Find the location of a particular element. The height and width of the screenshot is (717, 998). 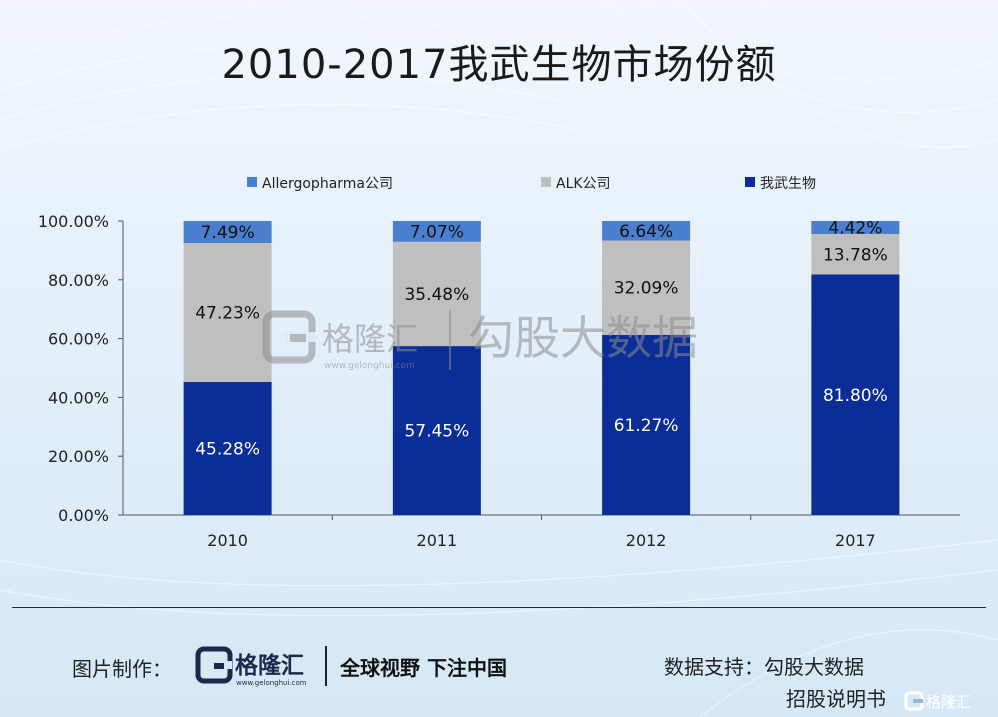

legend-label: 我武生物 is located at coordinates (788, 184).